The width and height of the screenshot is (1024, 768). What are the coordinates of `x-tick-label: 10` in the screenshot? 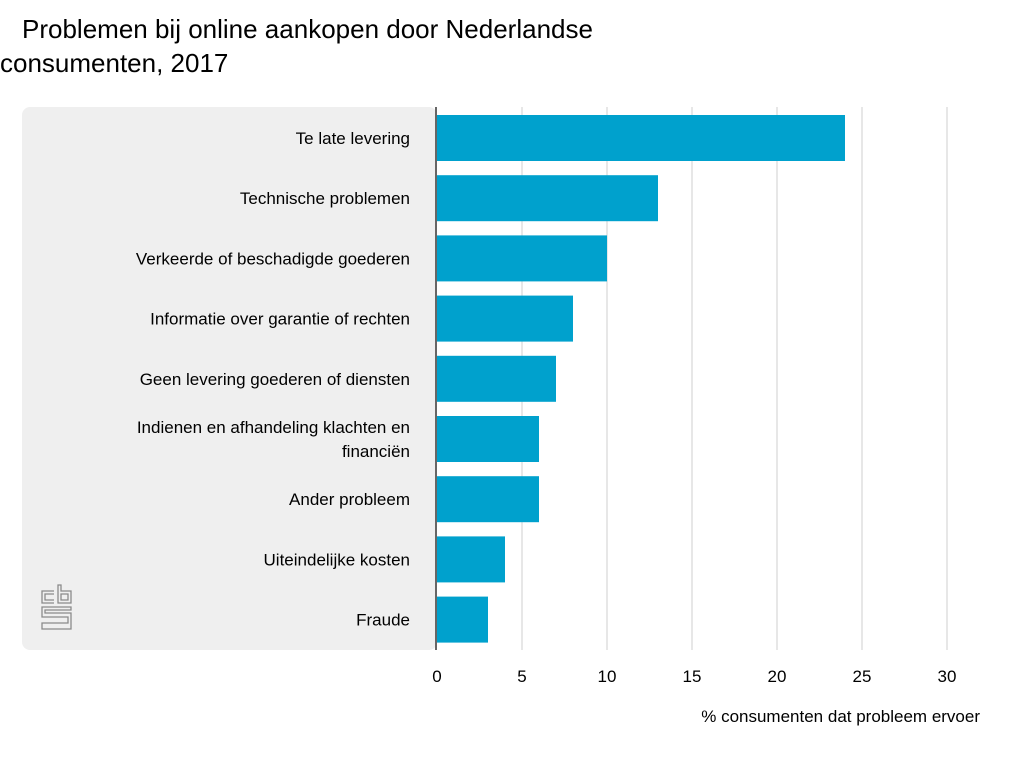 It's located at (607, 676).